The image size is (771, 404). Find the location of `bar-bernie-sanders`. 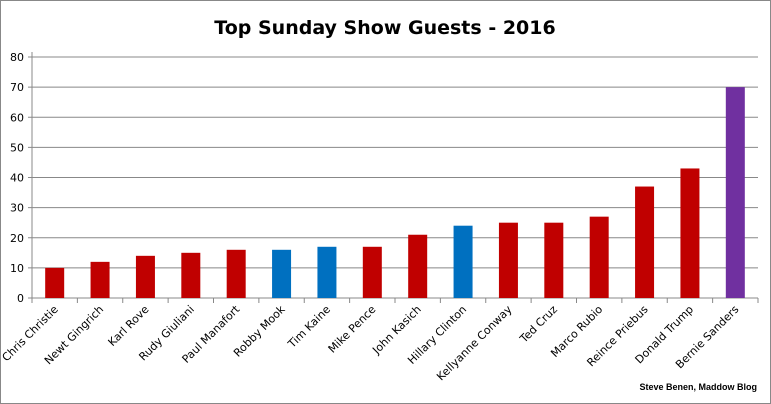

bar-bernie-sanders is located at coordinates (735, 192).